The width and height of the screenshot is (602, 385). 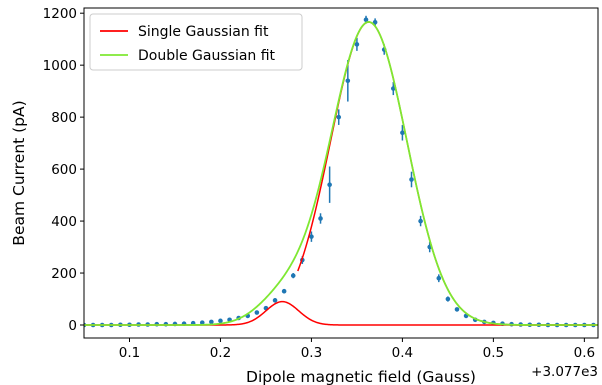 I want to click on x-tick-label: 0.4, so click(x=402, y=353).